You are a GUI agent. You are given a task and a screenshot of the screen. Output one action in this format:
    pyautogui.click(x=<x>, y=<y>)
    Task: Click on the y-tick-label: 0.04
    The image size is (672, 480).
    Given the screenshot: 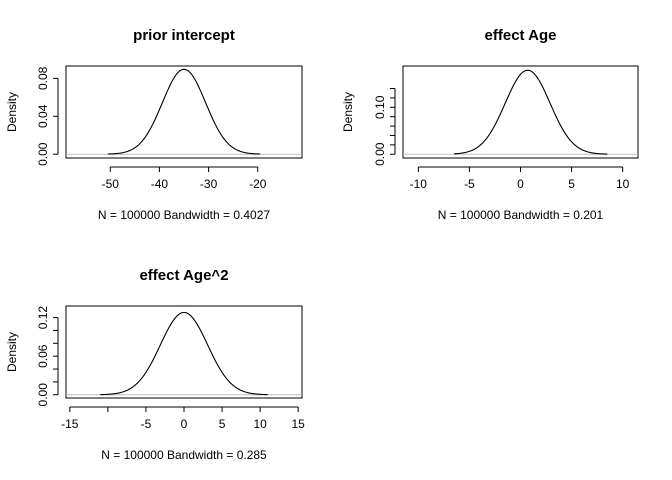 What is the action you would take?
    pyautogui.click(x=43, y=116)
    